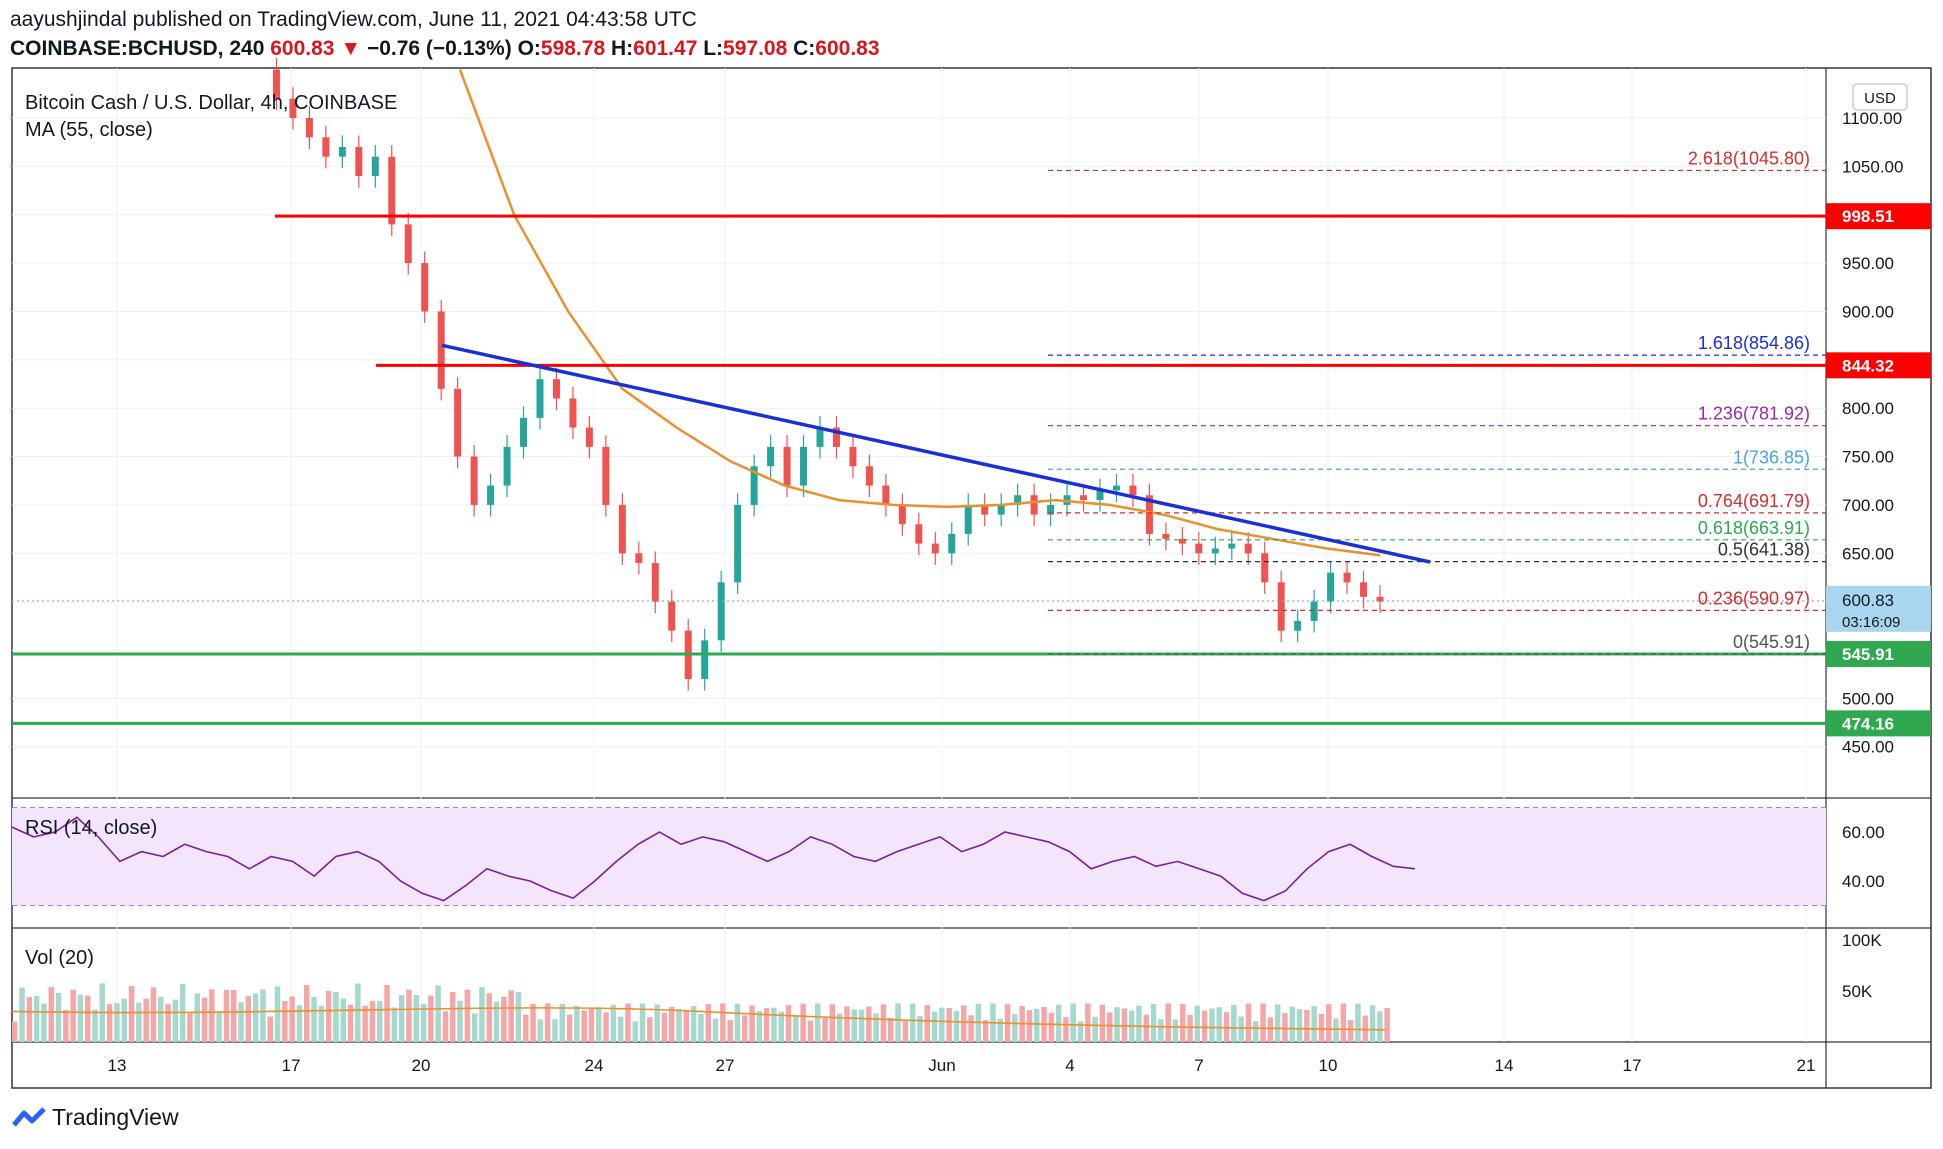 The image size is (1943, 1149). I want to click on resistance-price-tag, so click(1878, 365).